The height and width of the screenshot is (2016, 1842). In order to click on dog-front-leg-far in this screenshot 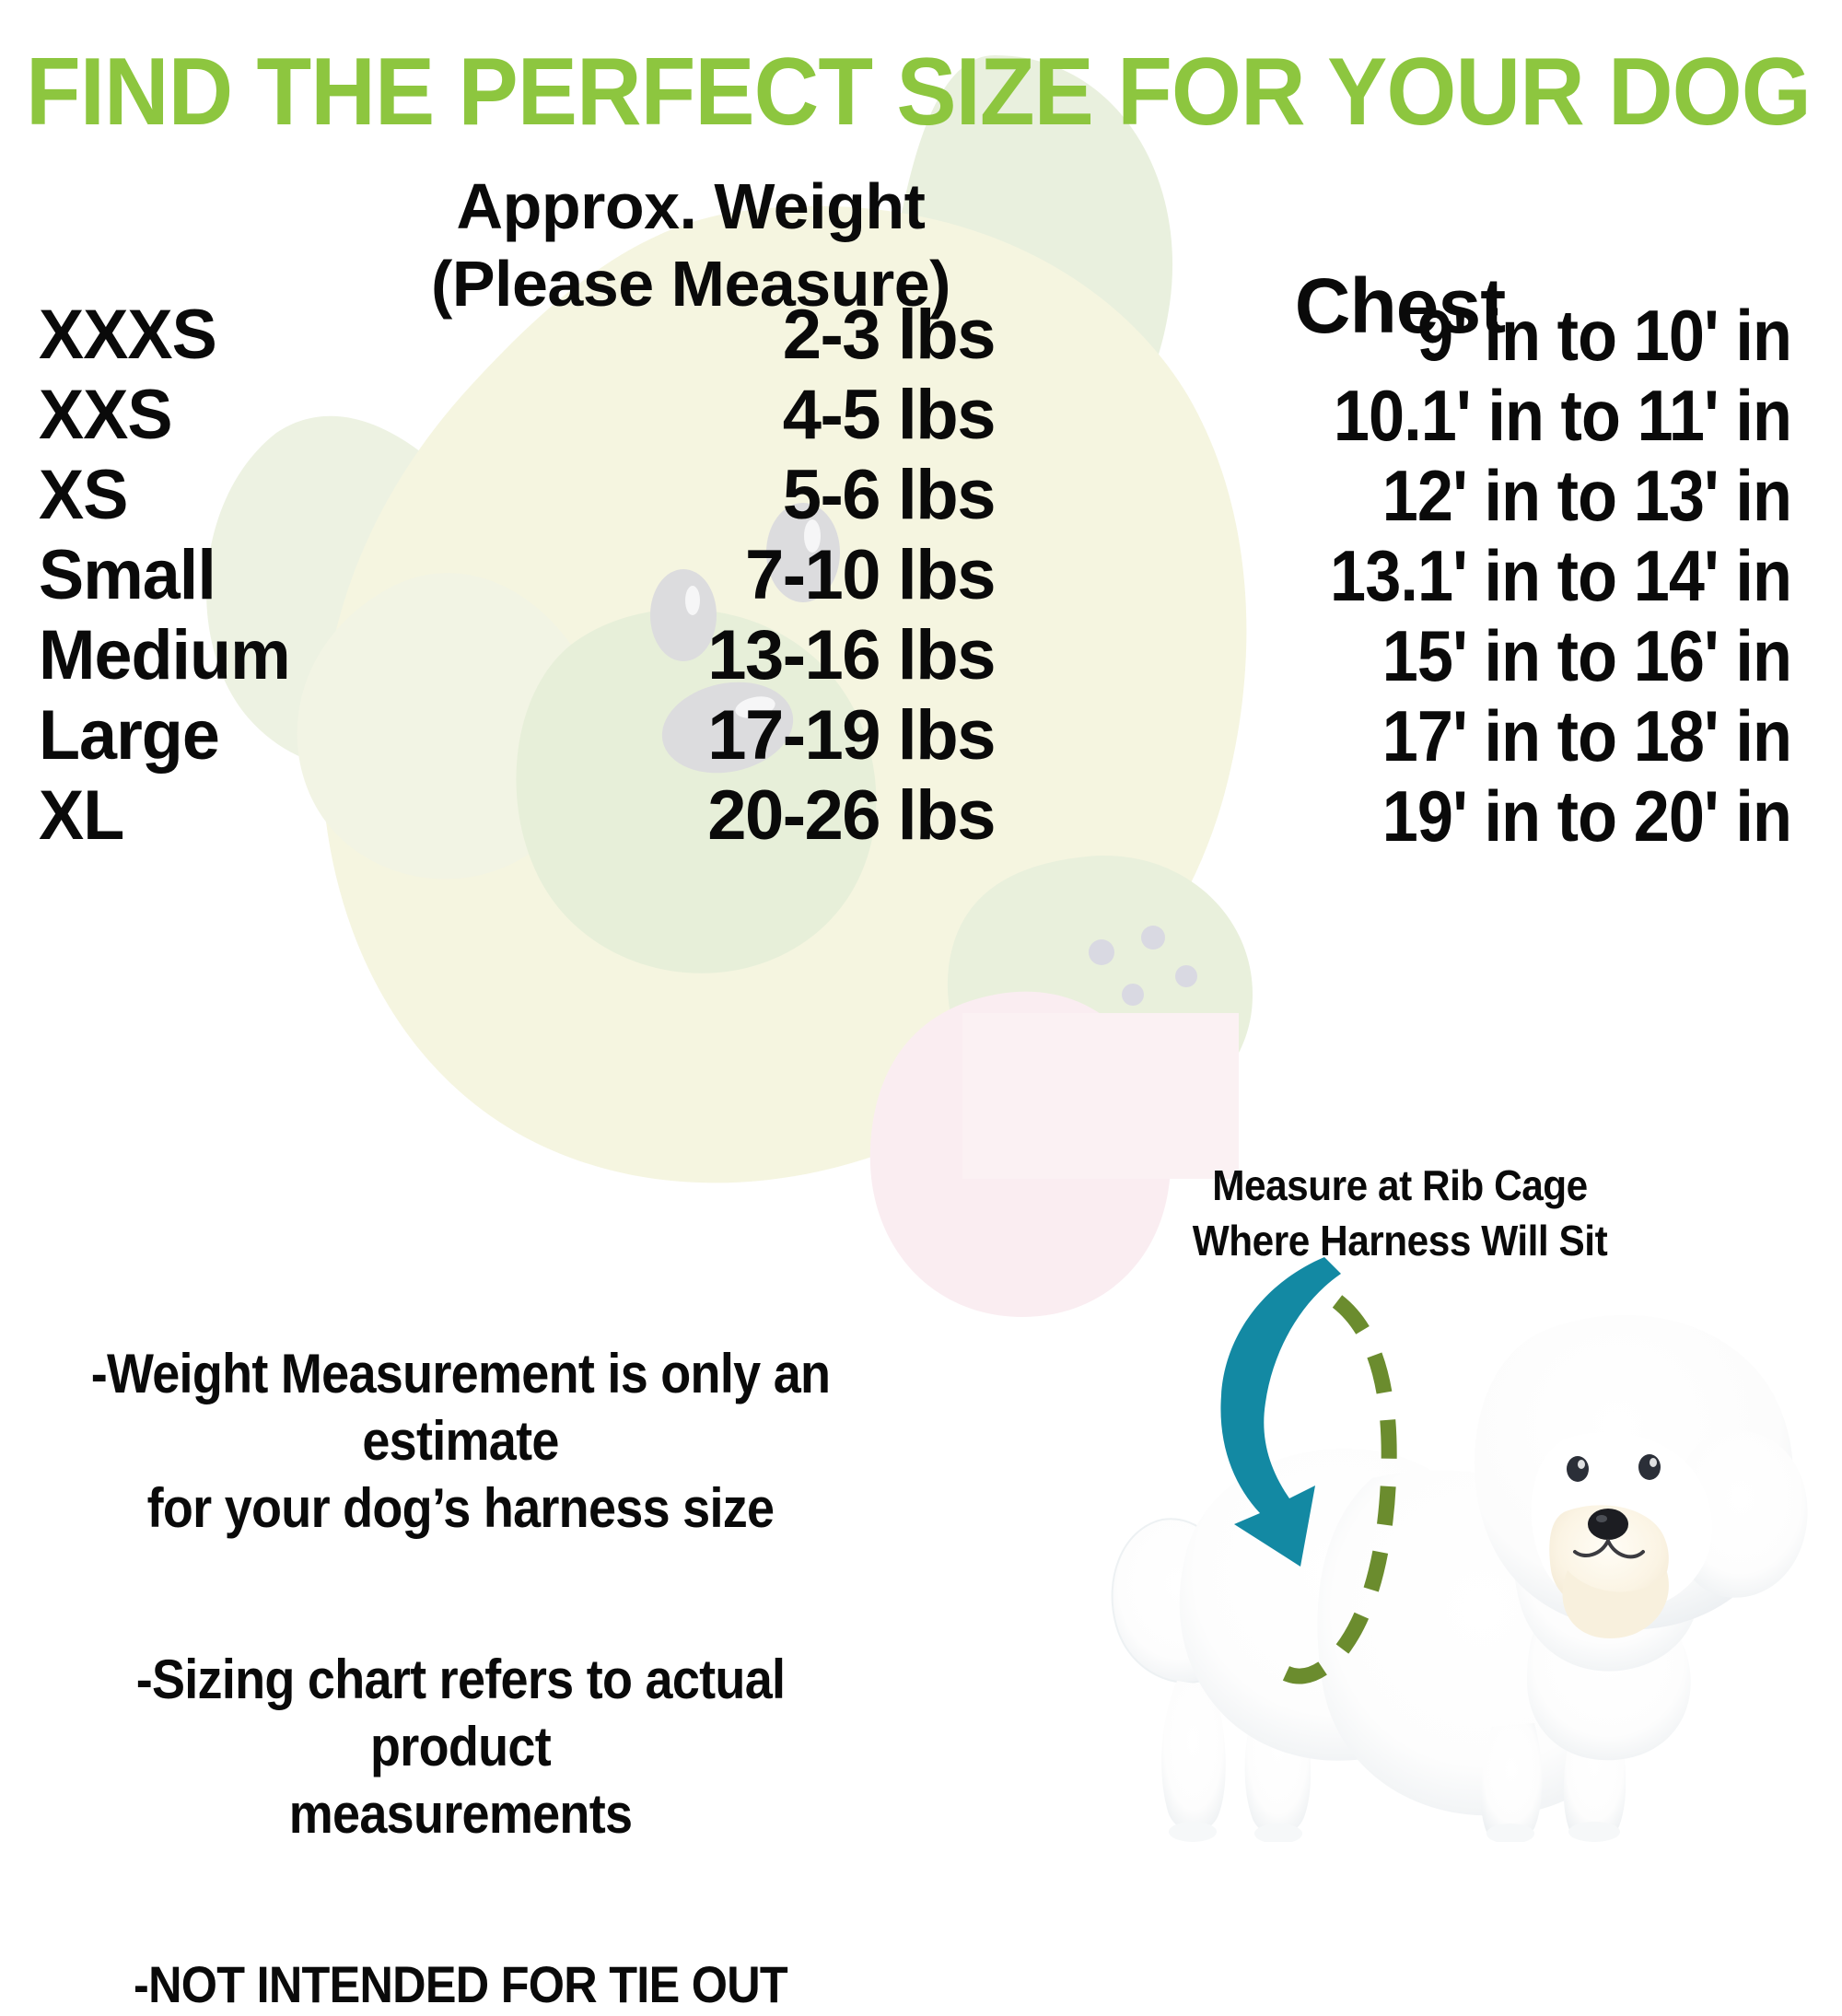, I will do `click(1511, 1781)`.